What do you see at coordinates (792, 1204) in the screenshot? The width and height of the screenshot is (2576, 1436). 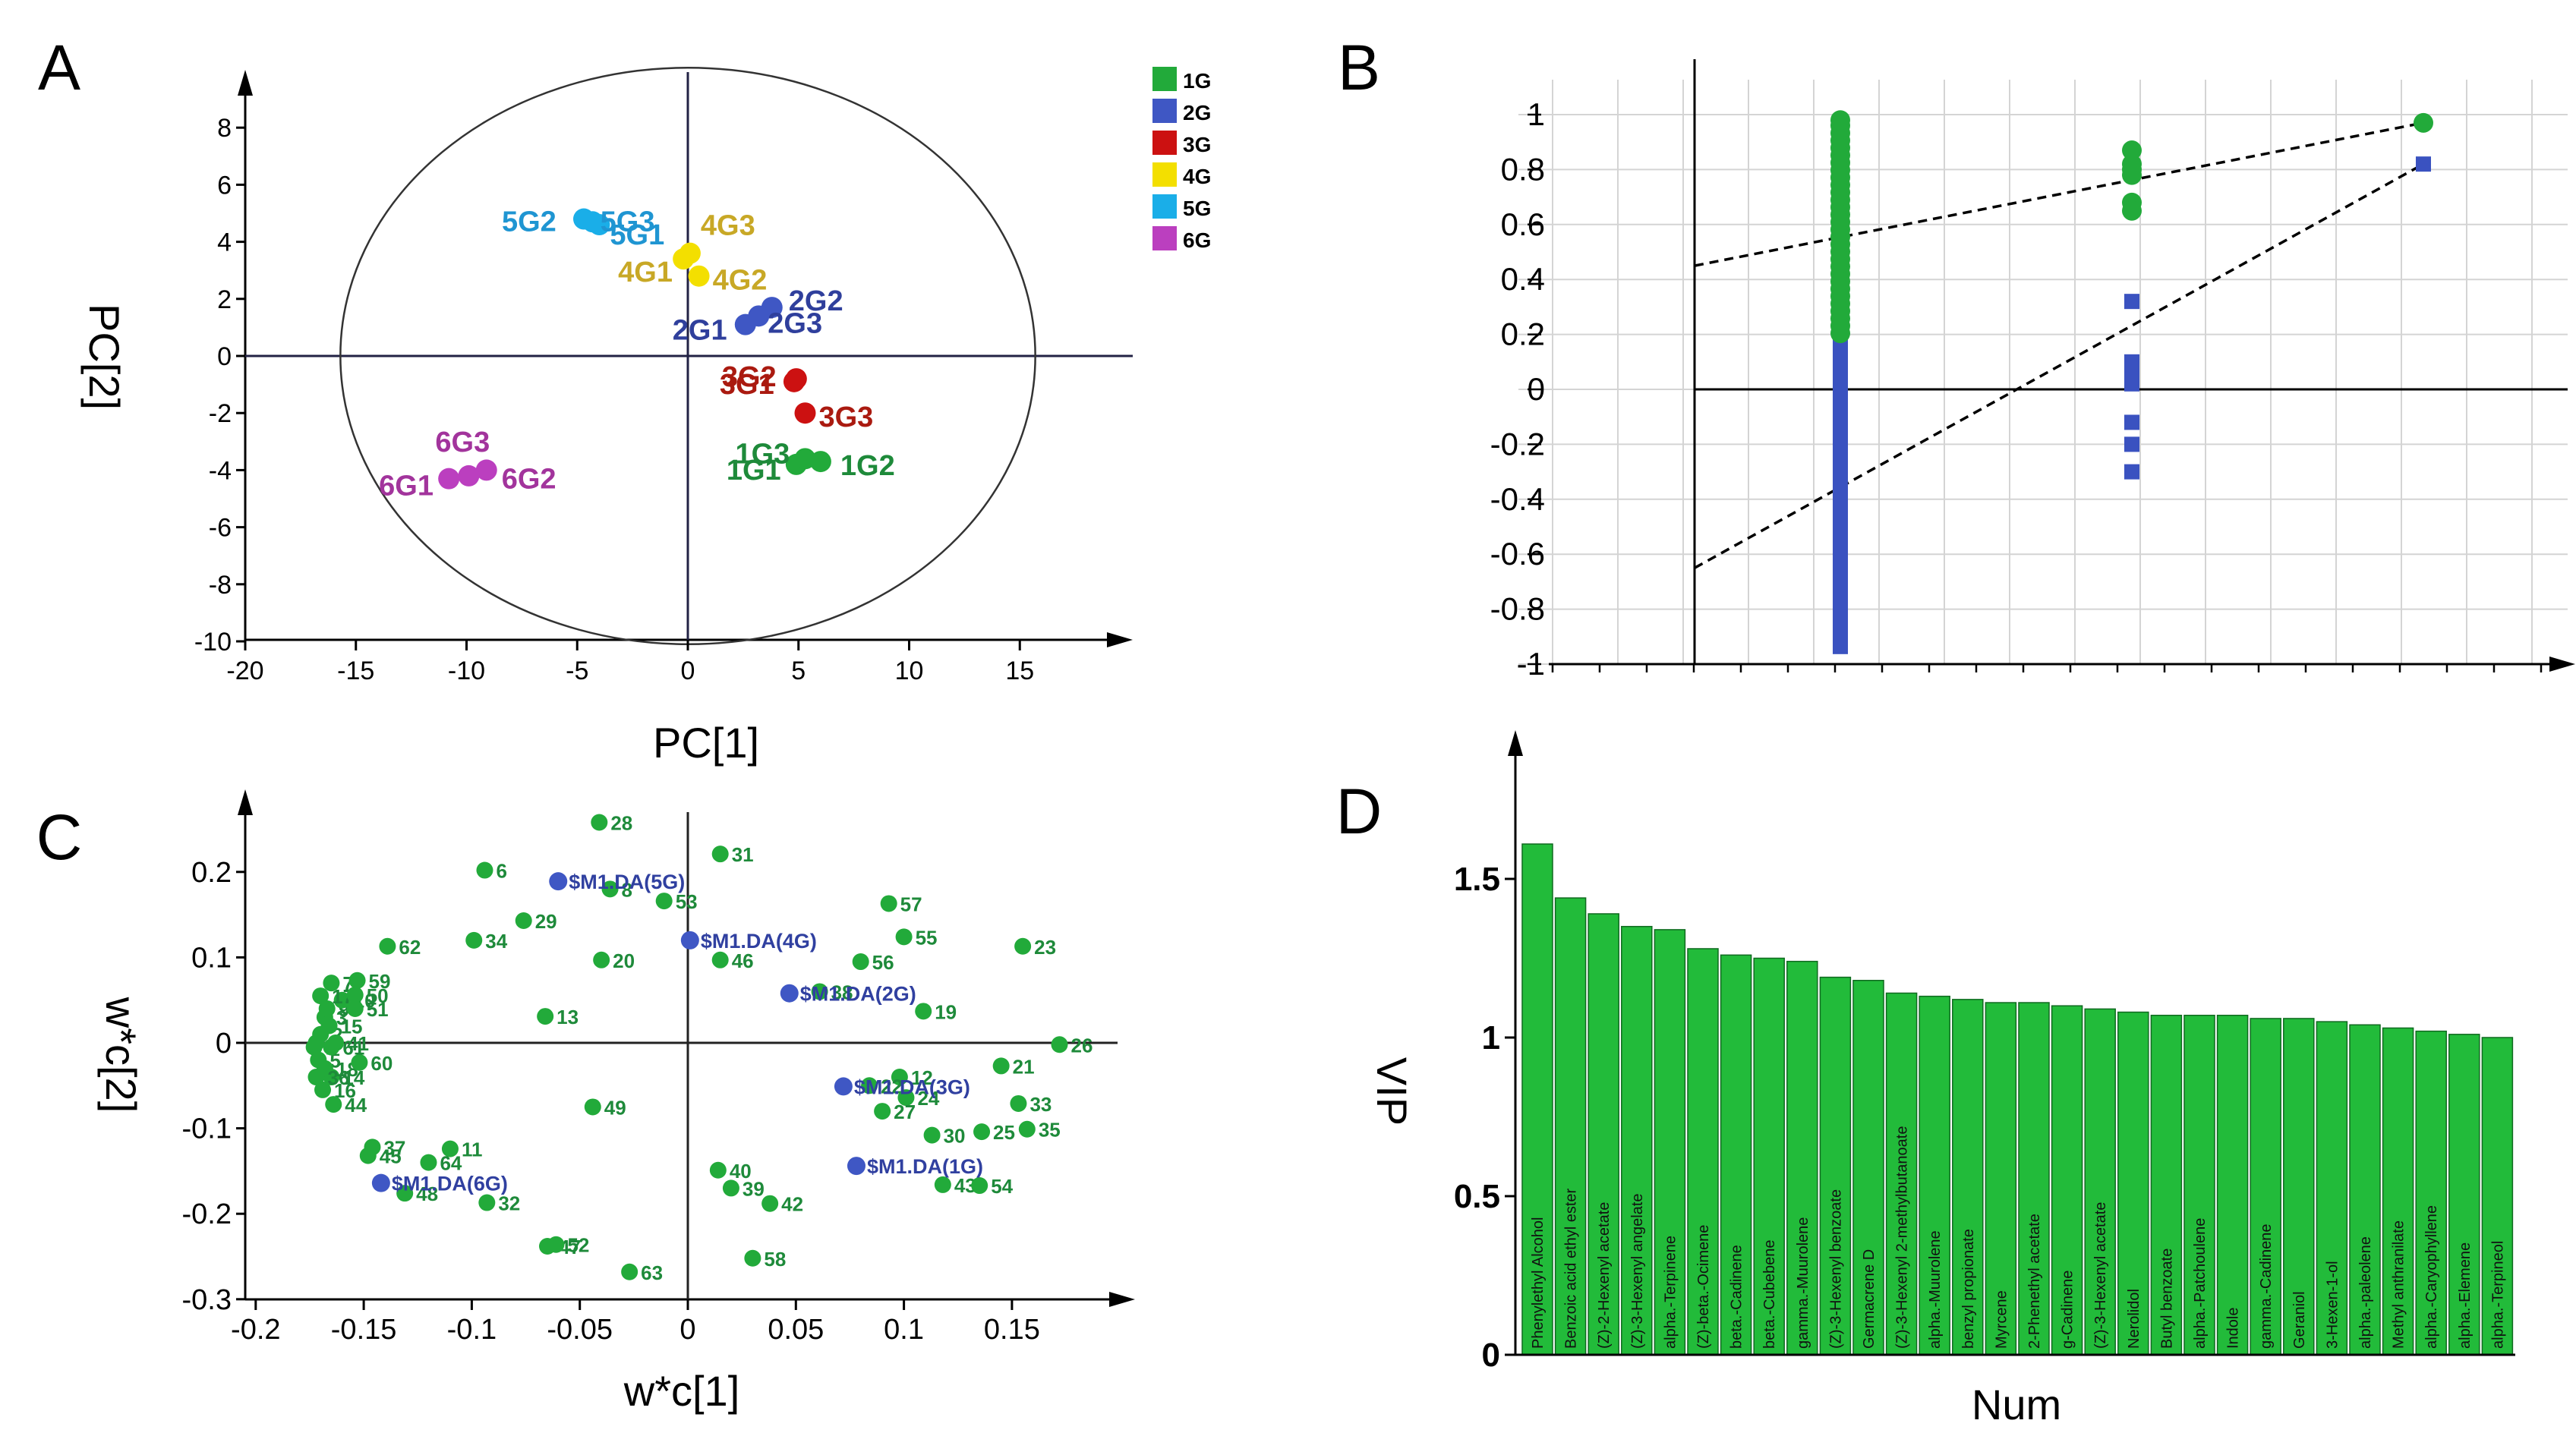 I see `variable-label: 42` at bounding box center [792, 1204].